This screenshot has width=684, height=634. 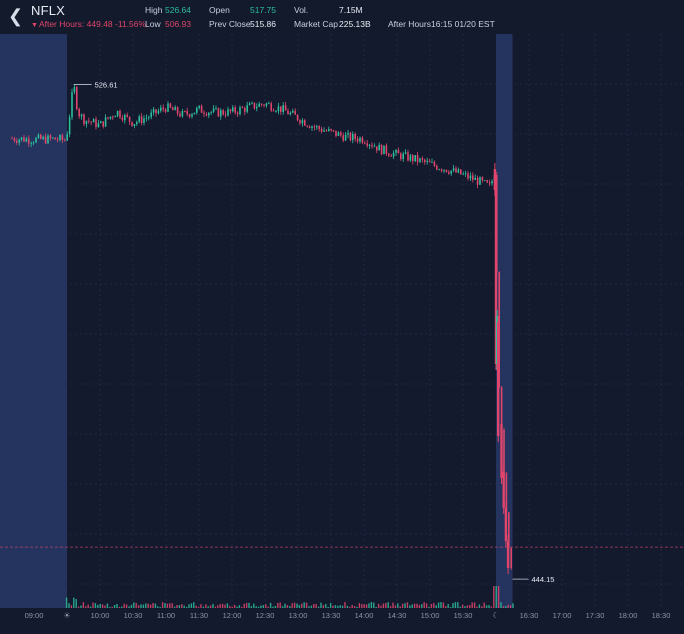 What do you see at coordinates (441, 24) in the screenshot?
I see `after-hours-timestamp: After Hours16:15 01/20 EST` at bounding box center [441, 24].